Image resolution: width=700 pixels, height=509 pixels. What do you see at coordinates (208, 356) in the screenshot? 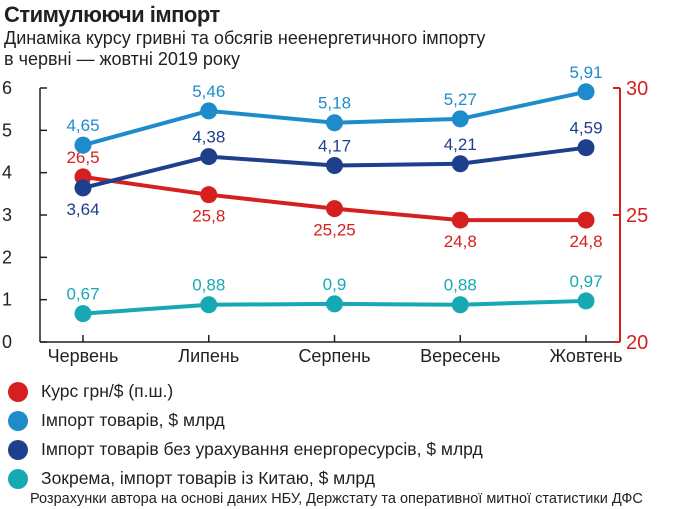
I see `x-axis-tick-label: Липень` at bounding box center [208, 356].